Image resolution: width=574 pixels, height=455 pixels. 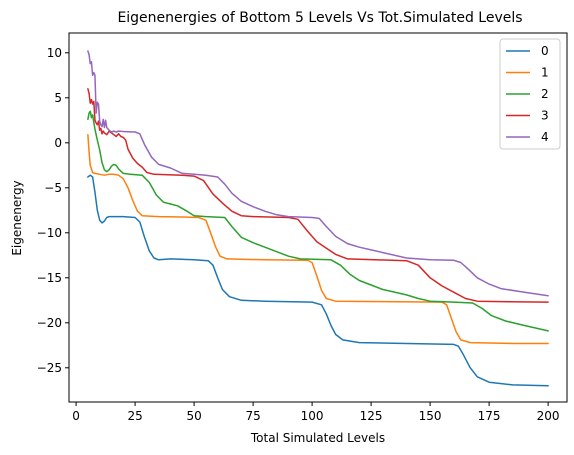 I want to click on y-tick-label-5: −15, so click(x=49, y=278).